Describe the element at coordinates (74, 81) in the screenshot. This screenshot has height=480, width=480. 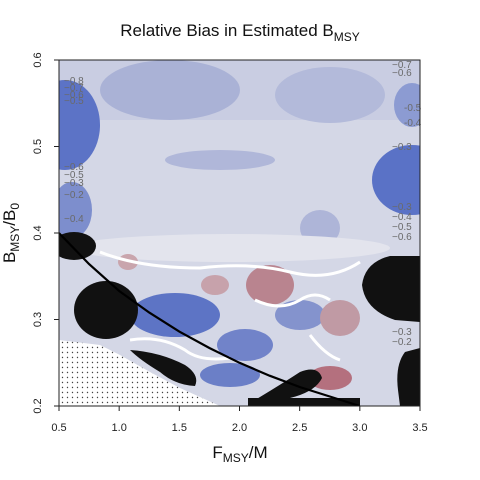
I see `contour-label: −0.8` at that location.